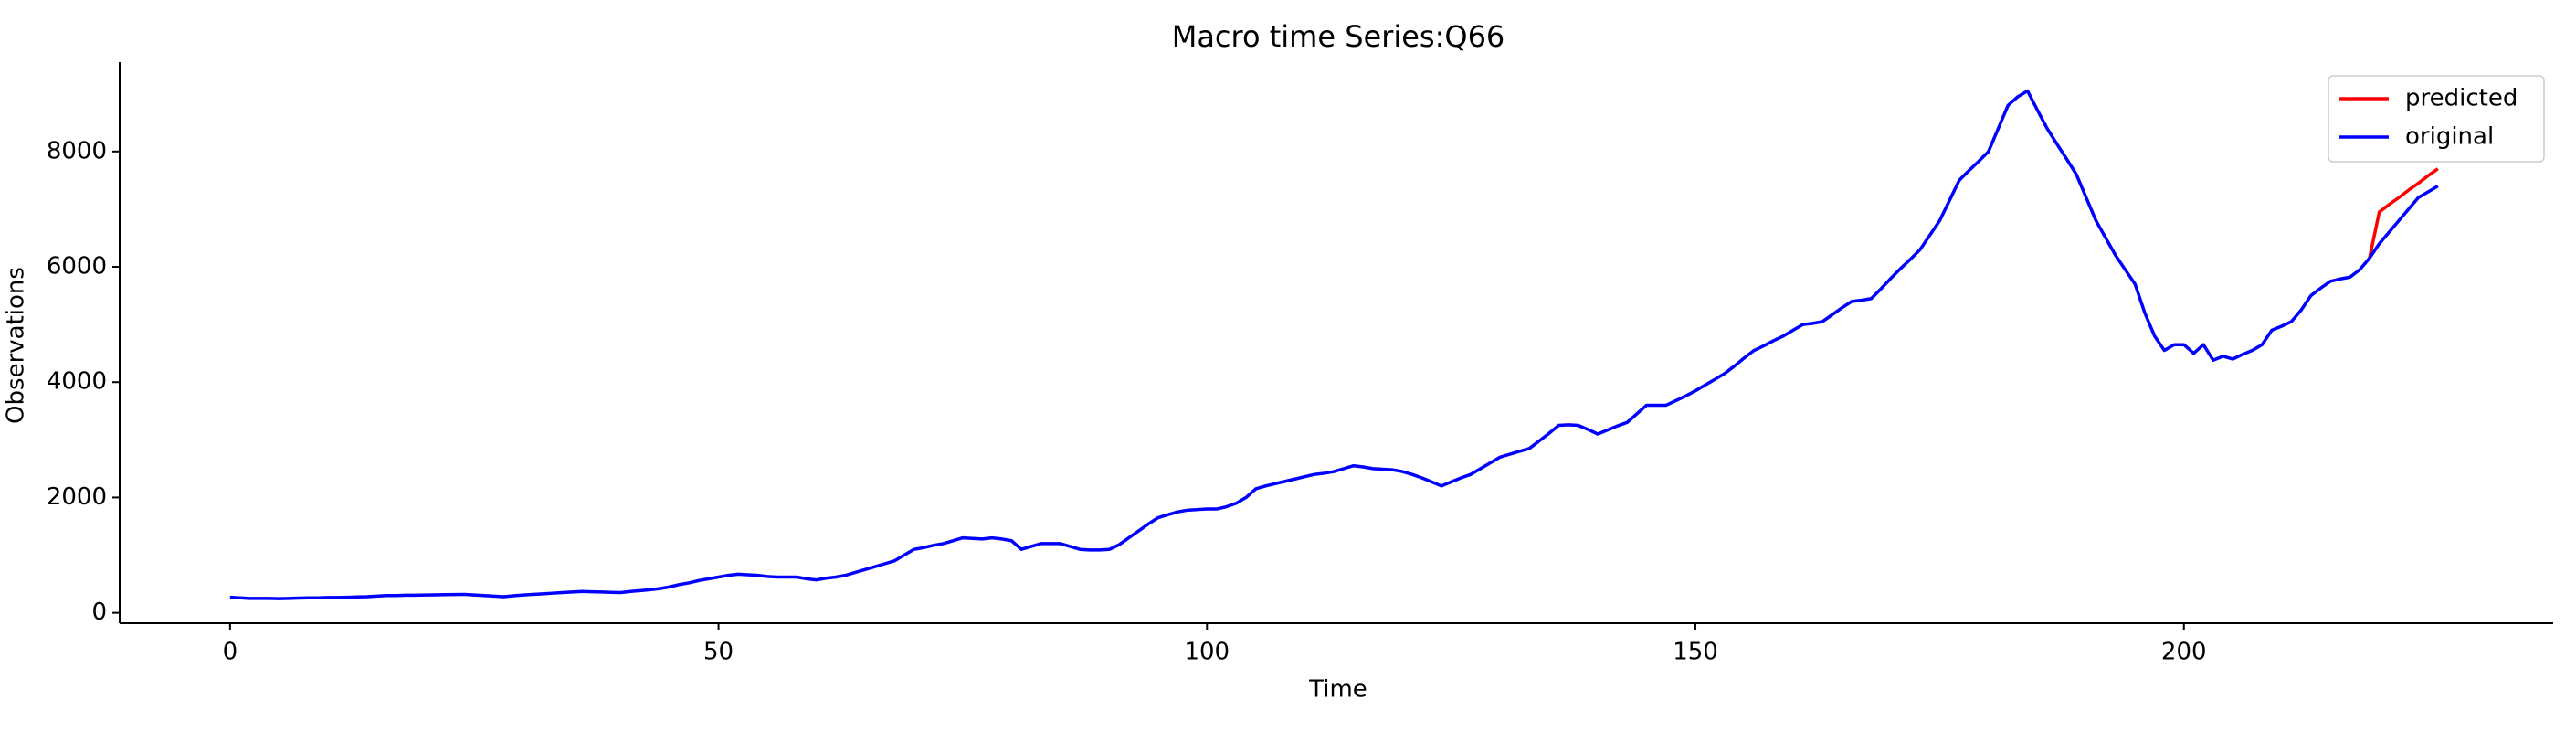 The width and height of the screenshot is (2576, 731). I want to click on legend-label: predicted, so click(2461, 98).